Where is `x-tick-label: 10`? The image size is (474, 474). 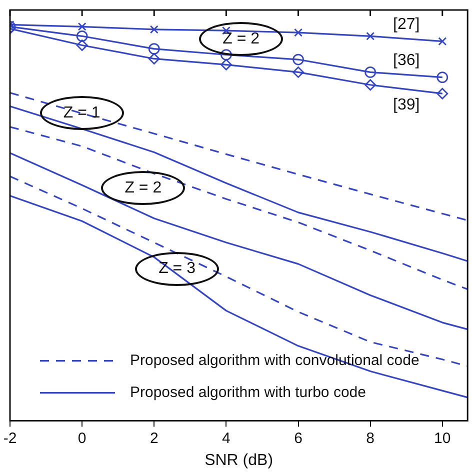 x-tick-label: 10 is located at coordinates (442, 438).